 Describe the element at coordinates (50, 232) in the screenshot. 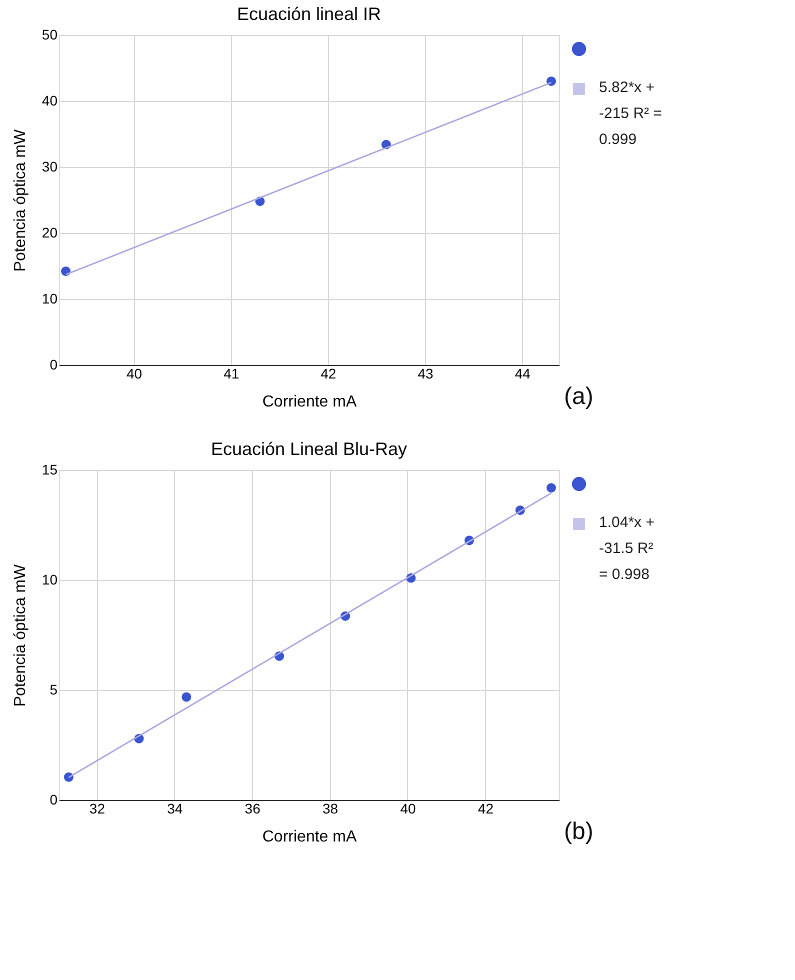

I see `y-tick-label: 20` at that location.